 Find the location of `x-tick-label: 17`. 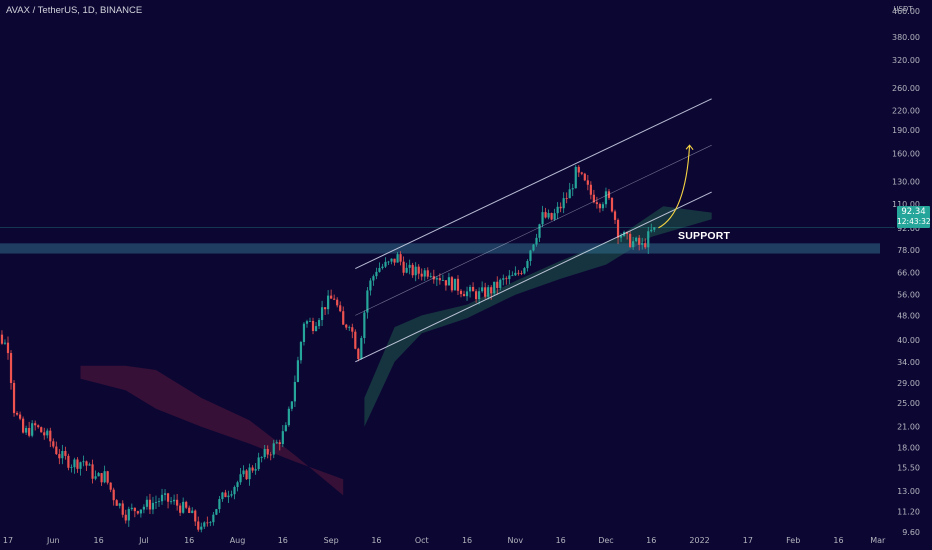

x-tick-label: 17 is located at coordinates (8, 540).